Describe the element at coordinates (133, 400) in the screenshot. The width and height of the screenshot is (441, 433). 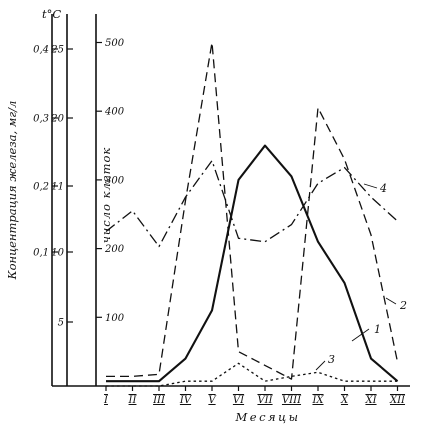
I see `x-tick-label: II` at that location.